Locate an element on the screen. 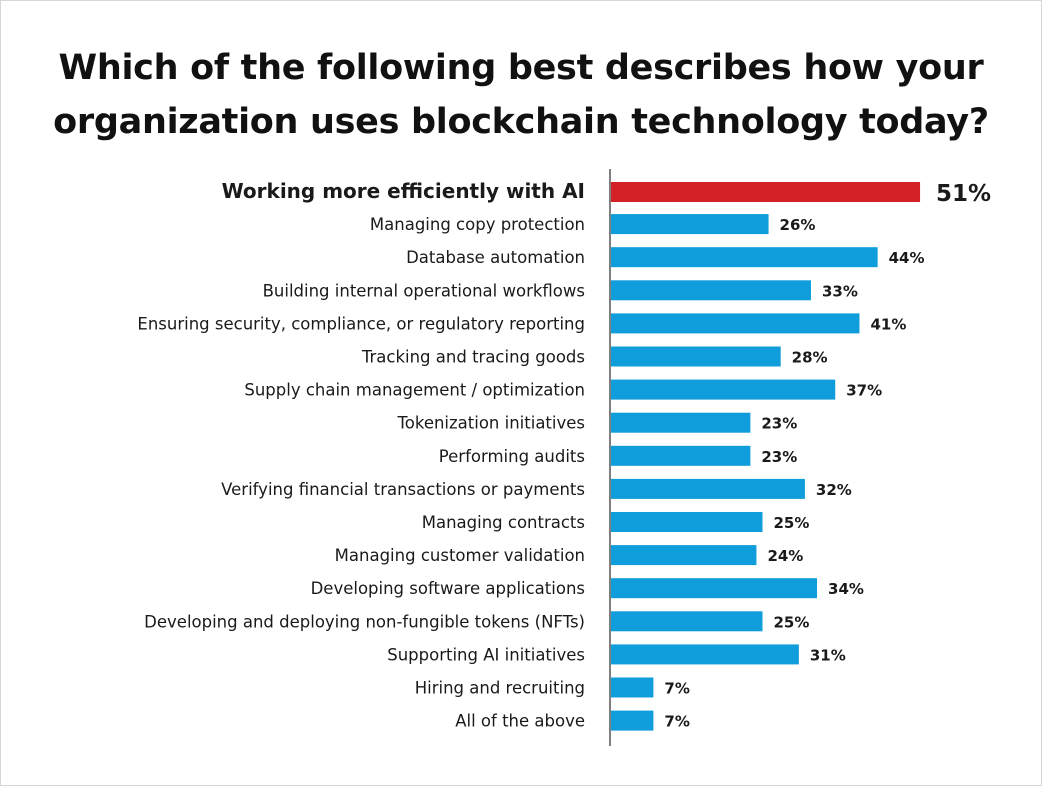 The width and height of the screenshot is (1042, 786). category-label: Managing copy protection is located at coordinates (477, 224).